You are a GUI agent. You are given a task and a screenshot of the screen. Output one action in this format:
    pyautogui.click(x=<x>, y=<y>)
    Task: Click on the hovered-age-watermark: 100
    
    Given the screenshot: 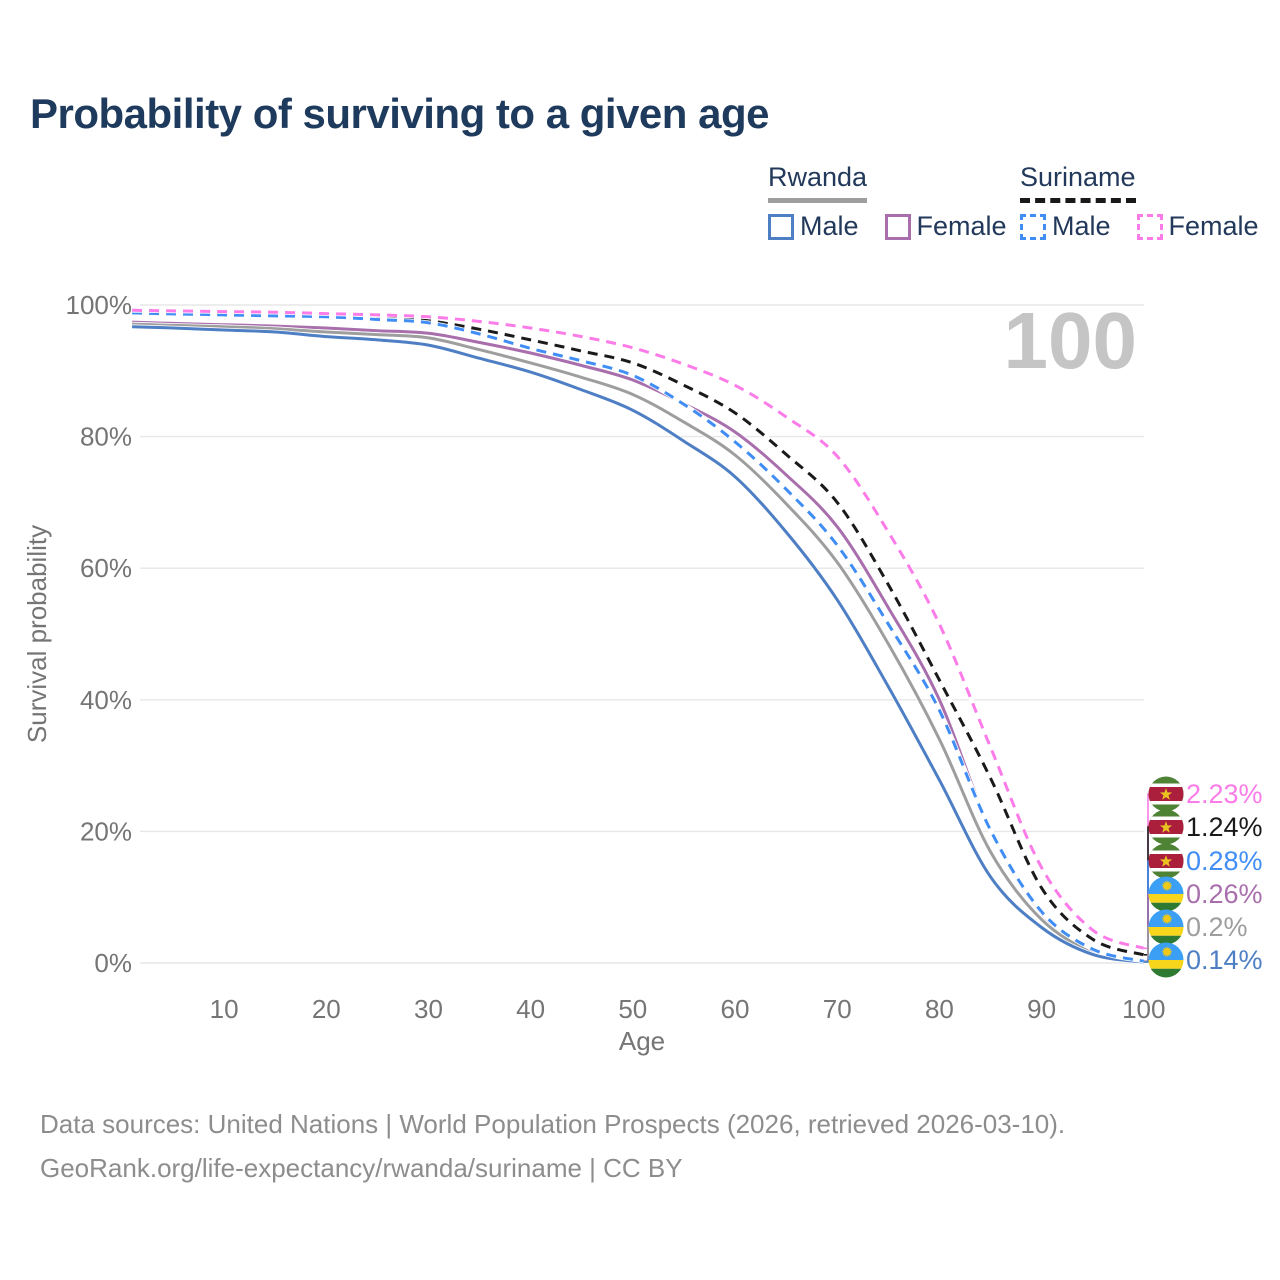 What is the action you would take?
    pyautogui.click(x=1070, y=340)
    